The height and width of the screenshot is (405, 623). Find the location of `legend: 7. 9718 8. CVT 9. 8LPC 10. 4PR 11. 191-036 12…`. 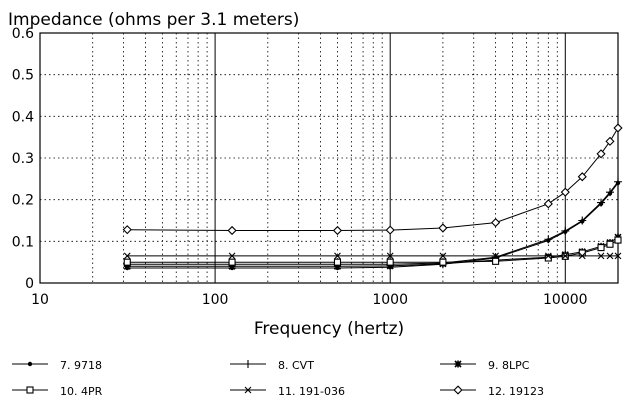

legend: 7. 9718 8. CVT 9. 8LPC 10. 4PR 11. 191-036 12… is located at coordinates (278, 378).